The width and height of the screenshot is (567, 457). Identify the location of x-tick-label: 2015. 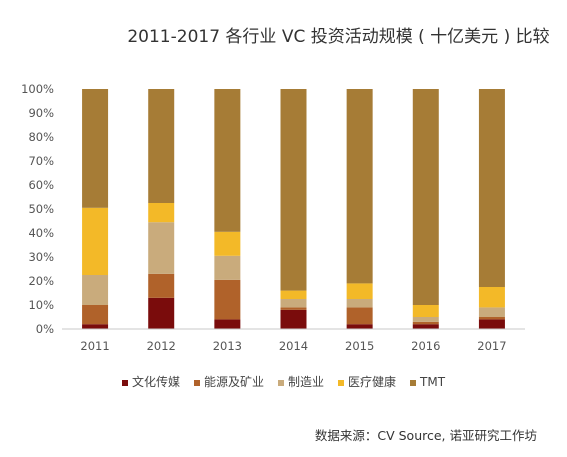
(359, 346).